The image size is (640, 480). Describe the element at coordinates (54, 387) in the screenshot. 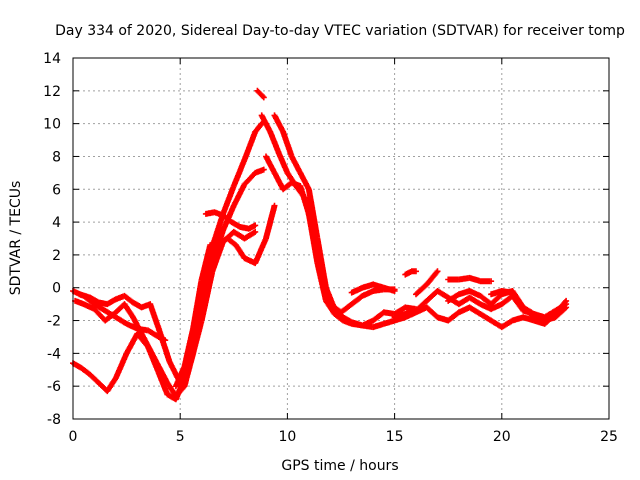

I see `y-tick-label: -6` at that location.